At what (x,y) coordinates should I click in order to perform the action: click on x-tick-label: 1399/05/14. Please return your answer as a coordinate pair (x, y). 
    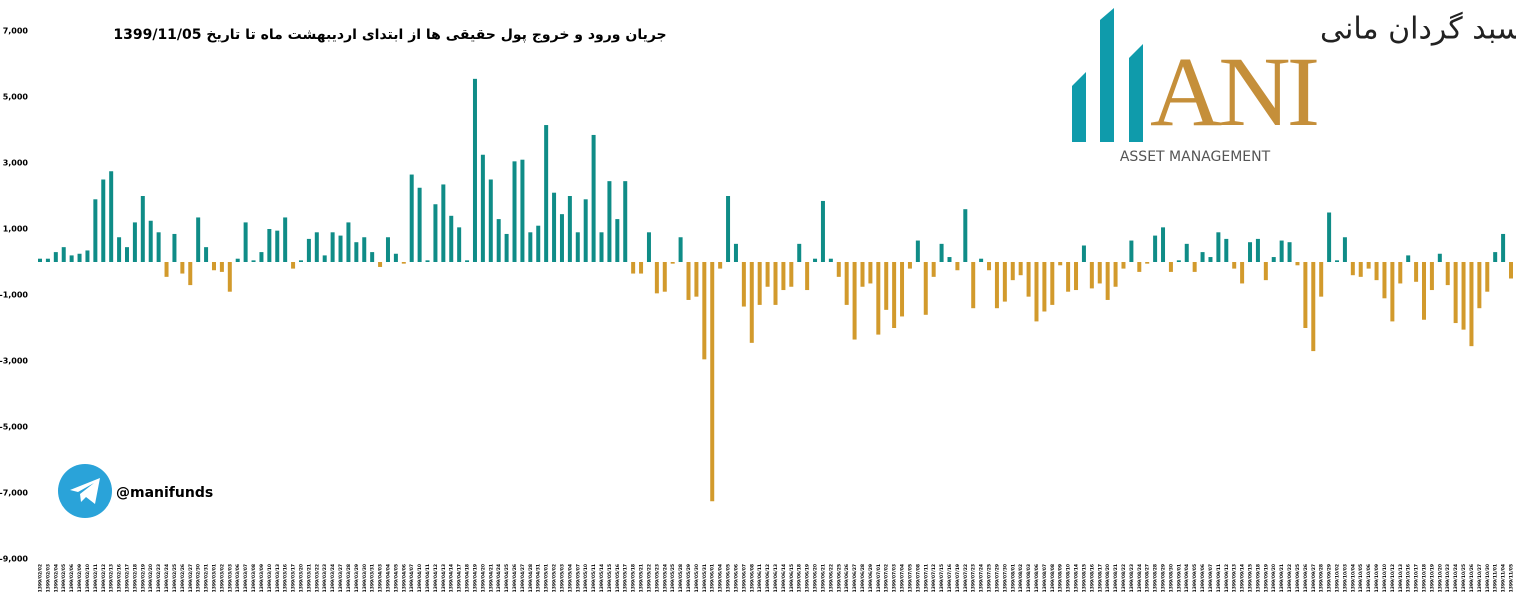
    Looking at the image, I should click on (602, 578).